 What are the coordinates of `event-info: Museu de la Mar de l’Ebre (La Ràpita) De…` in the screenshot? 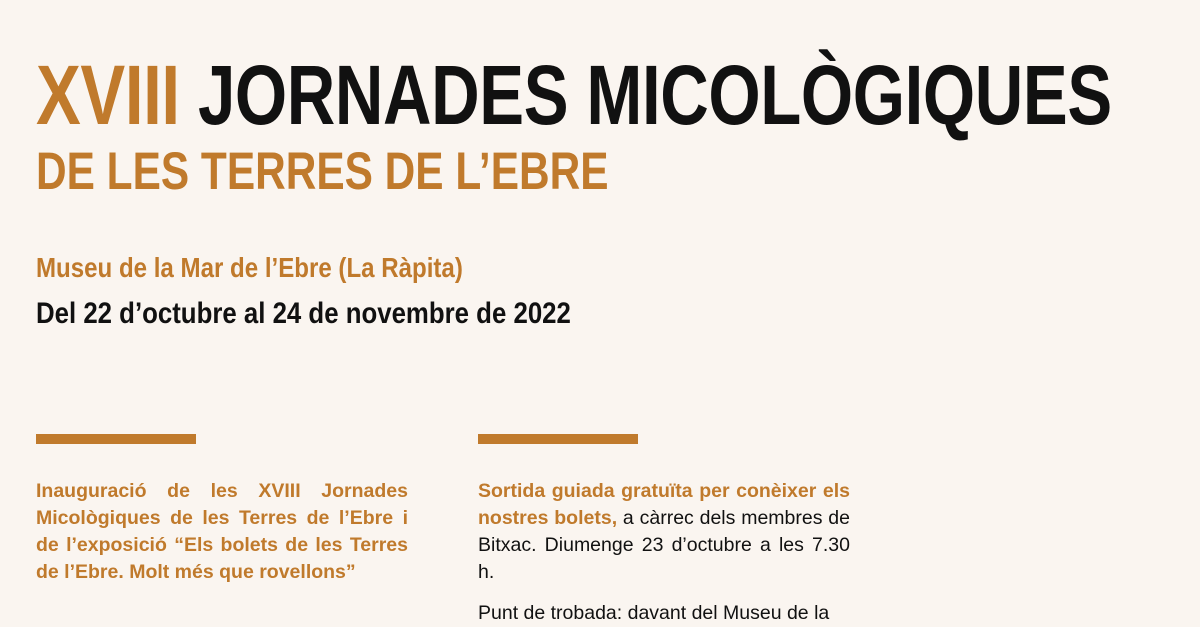 It's located at (347, 291).